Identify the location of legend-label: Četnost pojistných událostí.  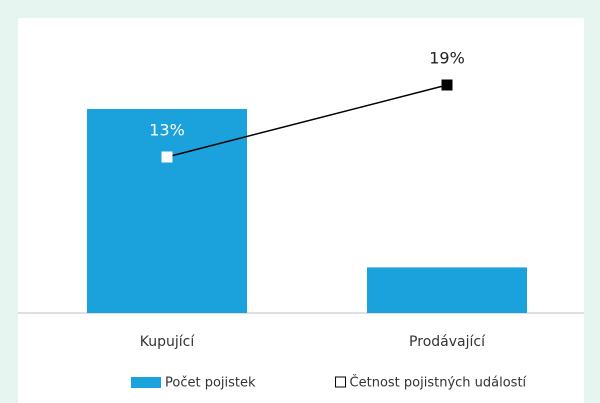
(438, 383).